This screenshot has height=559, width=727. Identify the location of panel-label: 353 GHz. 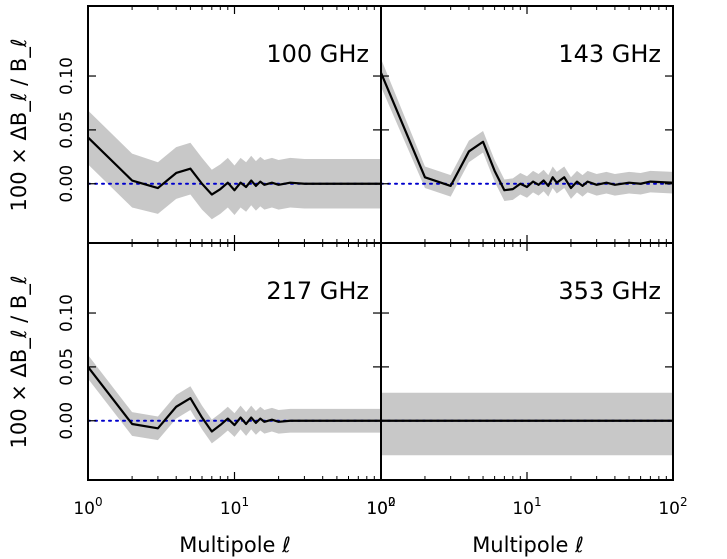
(609, 291).